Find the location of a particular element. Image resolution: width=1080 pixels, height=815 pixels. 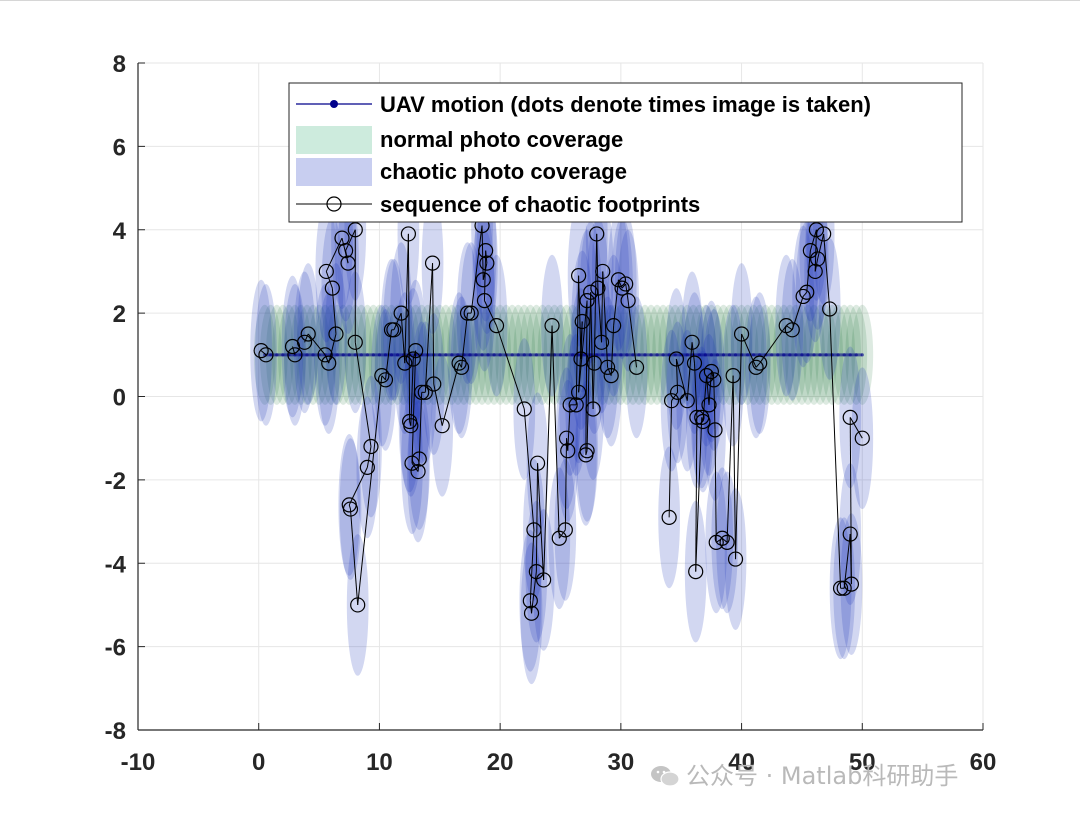

x-tick-label: 60 is located at coordinates (983, 762).